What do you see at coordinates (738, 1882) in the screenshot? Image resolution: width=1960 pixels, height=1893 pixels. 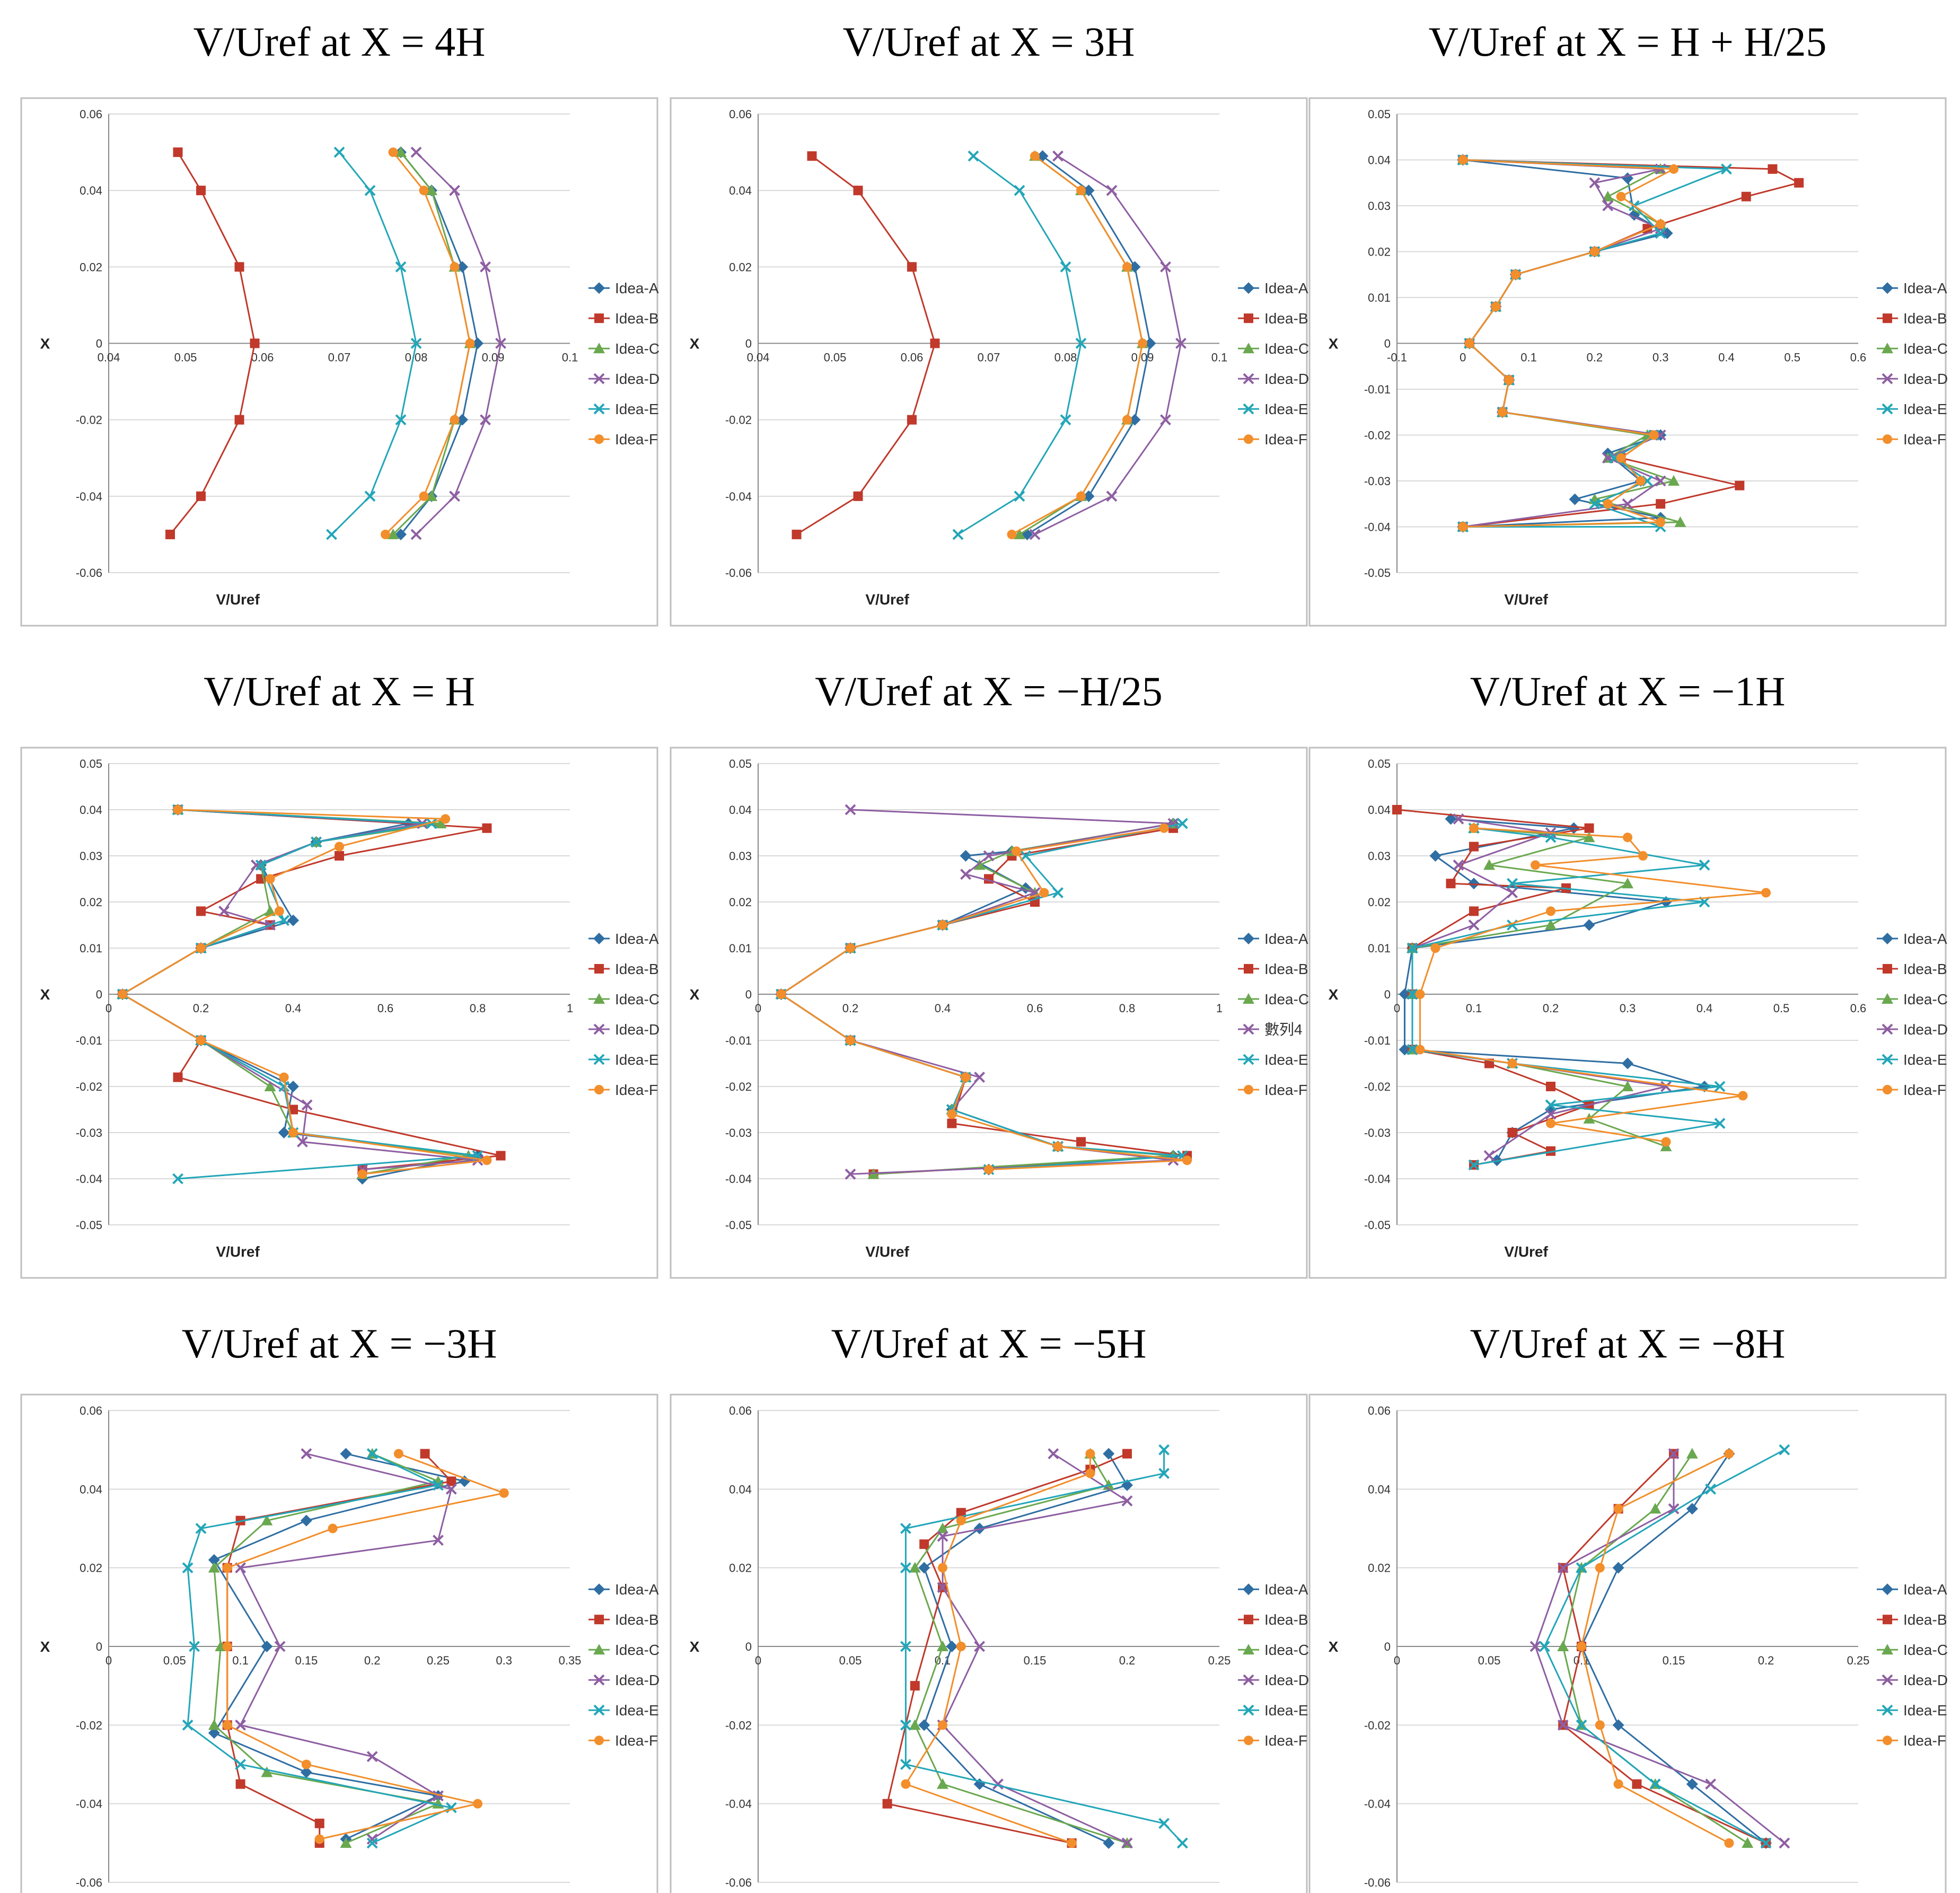 I see `y-tick-label: -0.06` at bounding box center [738, 1882].